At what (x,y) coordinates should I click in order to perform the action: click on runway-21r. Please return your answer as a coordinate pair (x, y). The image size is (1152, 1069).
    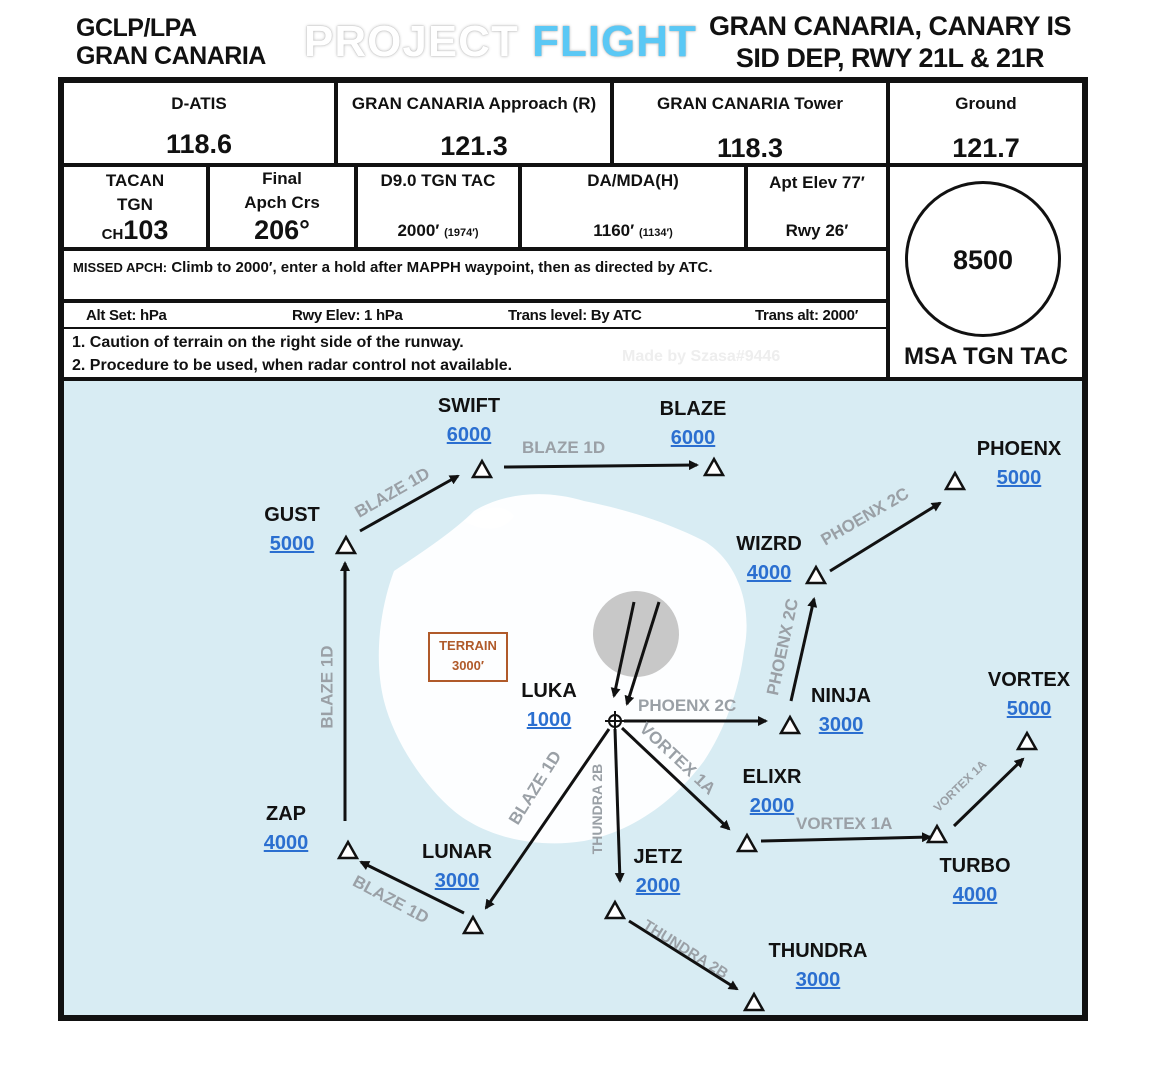
    Looking at the image, I should click on (642, 653).